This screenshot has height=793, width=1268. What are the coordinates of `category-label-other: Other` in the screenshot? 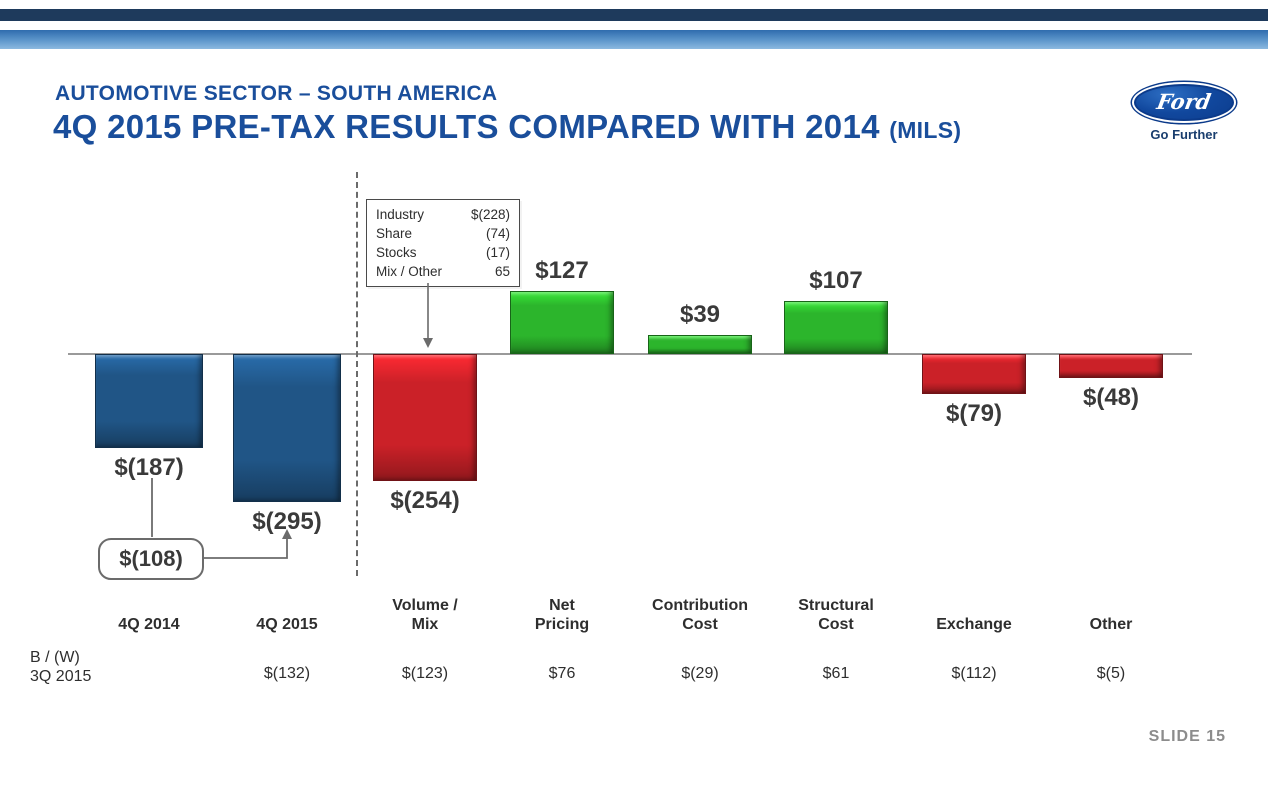 It's located at (1111, 624).